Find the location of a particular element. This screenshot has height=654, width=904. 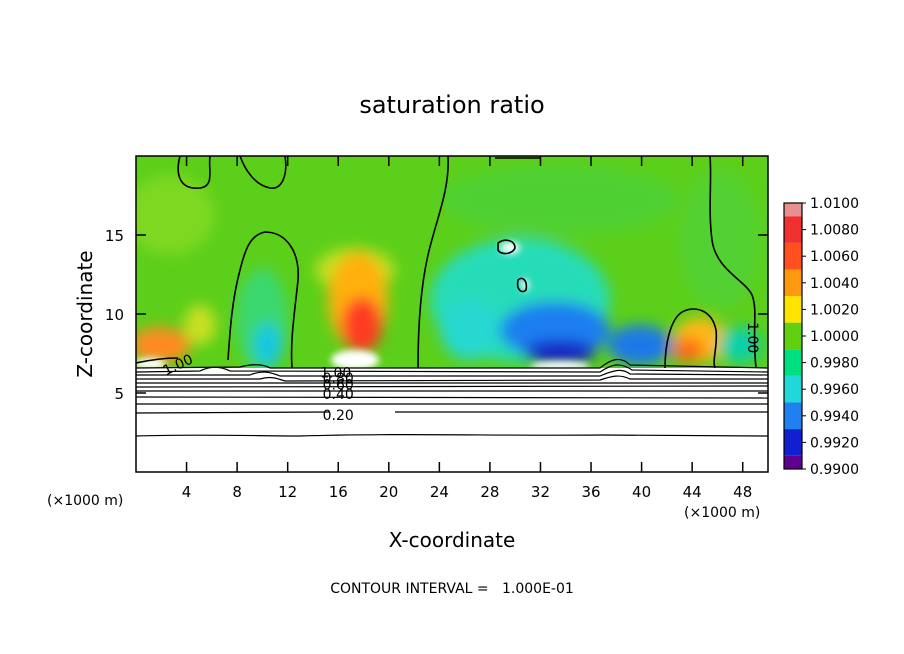

colorbar-tick-label: 1.0020 is located at coordinates (834, 310).